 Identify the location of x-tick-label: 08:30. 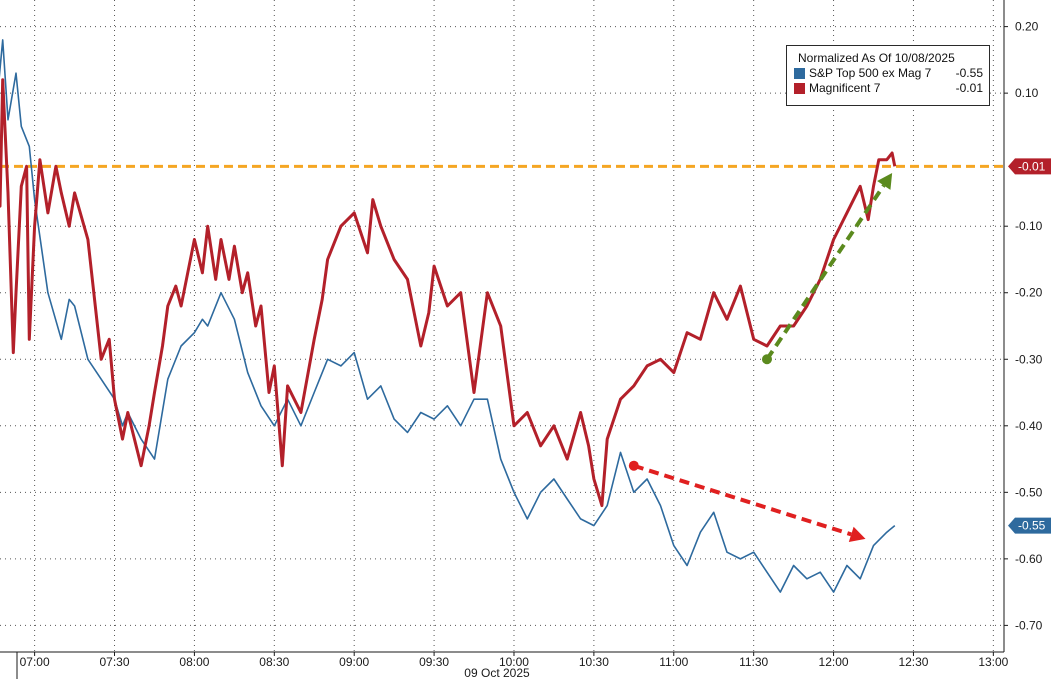
(274, 662).